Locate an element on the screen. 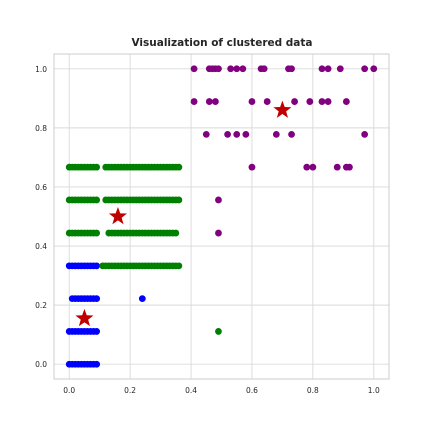 The width and height of the screenshot is (432, 432). y-tick-label: 1.0 is located at coordinates (41, 69).